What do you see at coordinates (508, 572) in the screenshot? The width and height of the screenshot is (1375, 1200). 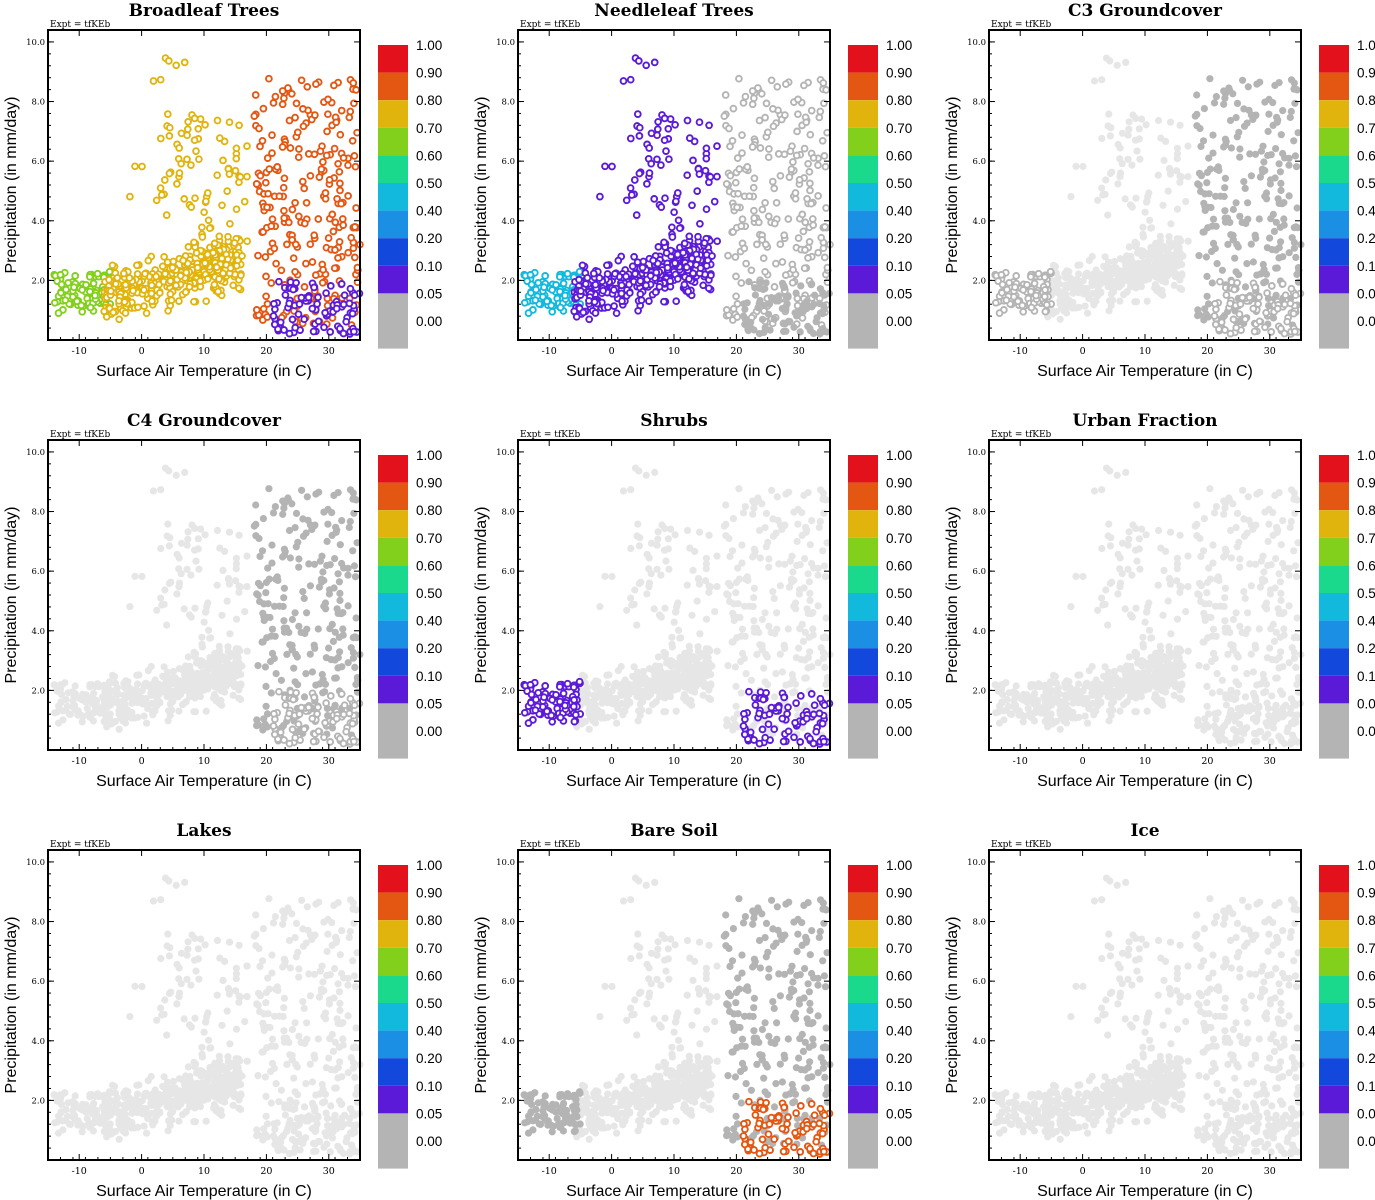 I see `y-tick-label: 6.0` at bounding box center [508, 572].